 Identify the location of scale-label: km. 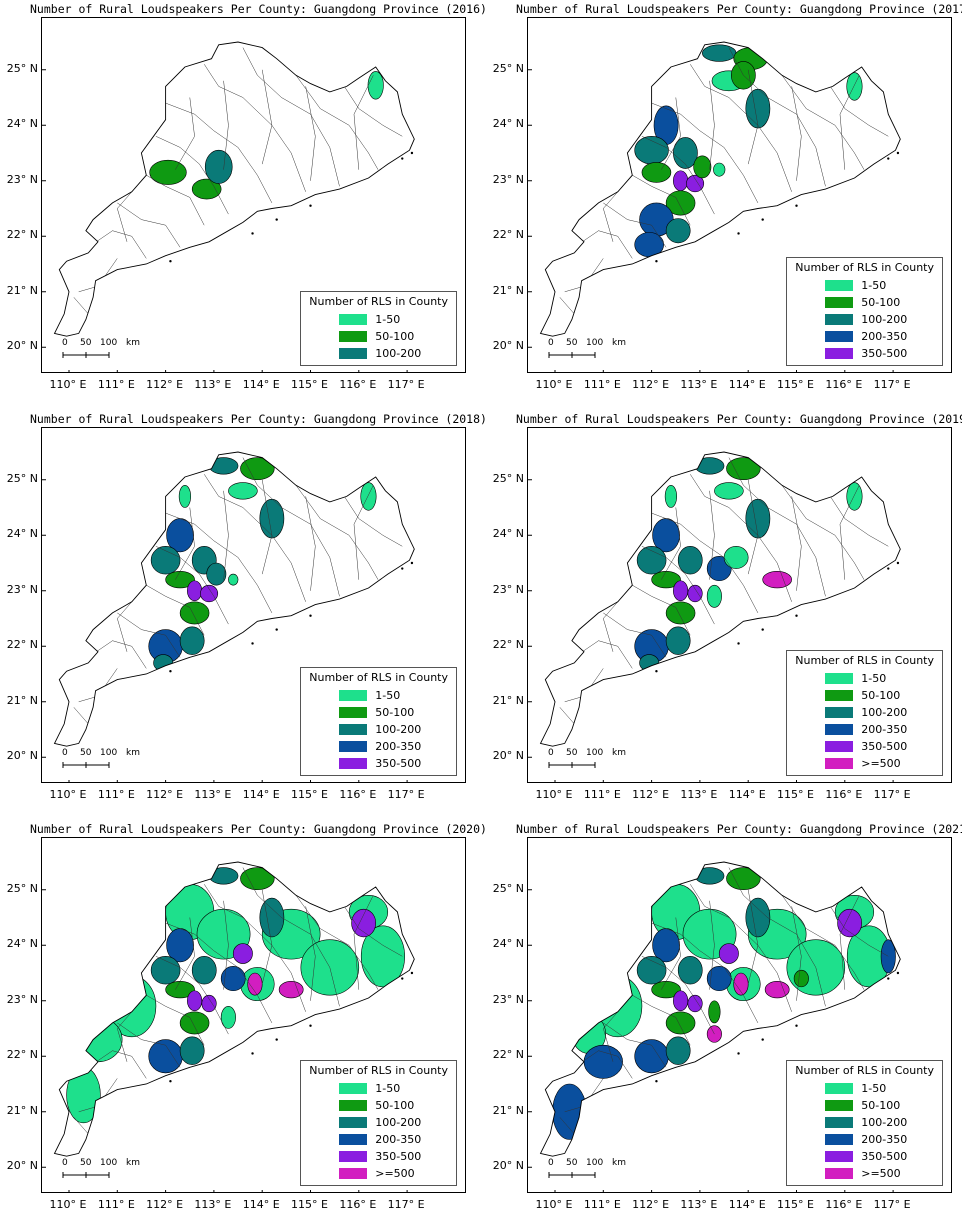
(619, 343).